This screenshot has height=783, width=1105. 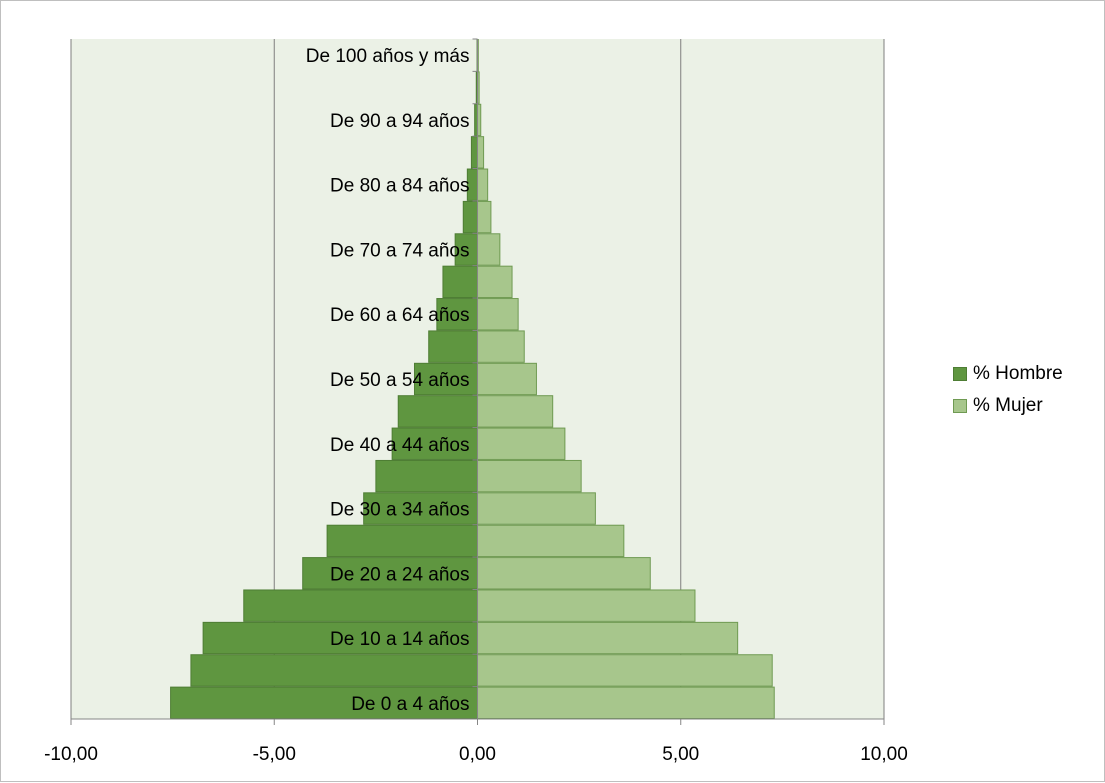 I want to click on x-tick-label-4: 10,00, so click(x=884, y=754).